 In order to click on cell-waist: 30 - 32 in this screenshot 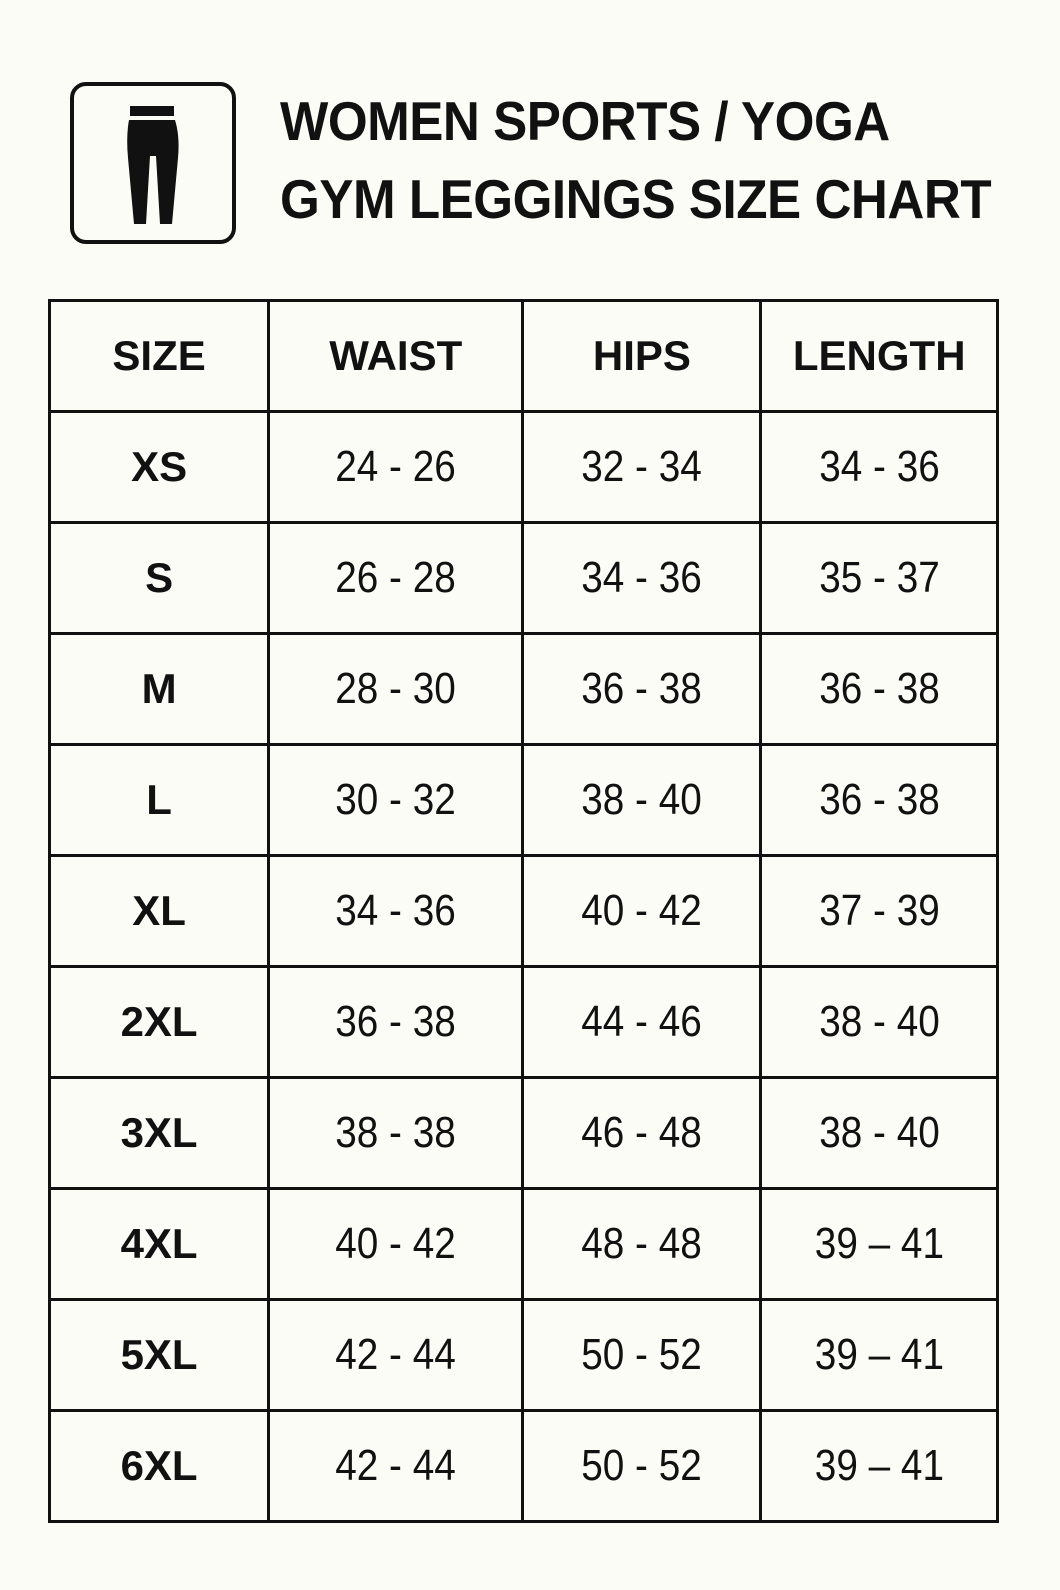, I will do `click(396, 800)`.